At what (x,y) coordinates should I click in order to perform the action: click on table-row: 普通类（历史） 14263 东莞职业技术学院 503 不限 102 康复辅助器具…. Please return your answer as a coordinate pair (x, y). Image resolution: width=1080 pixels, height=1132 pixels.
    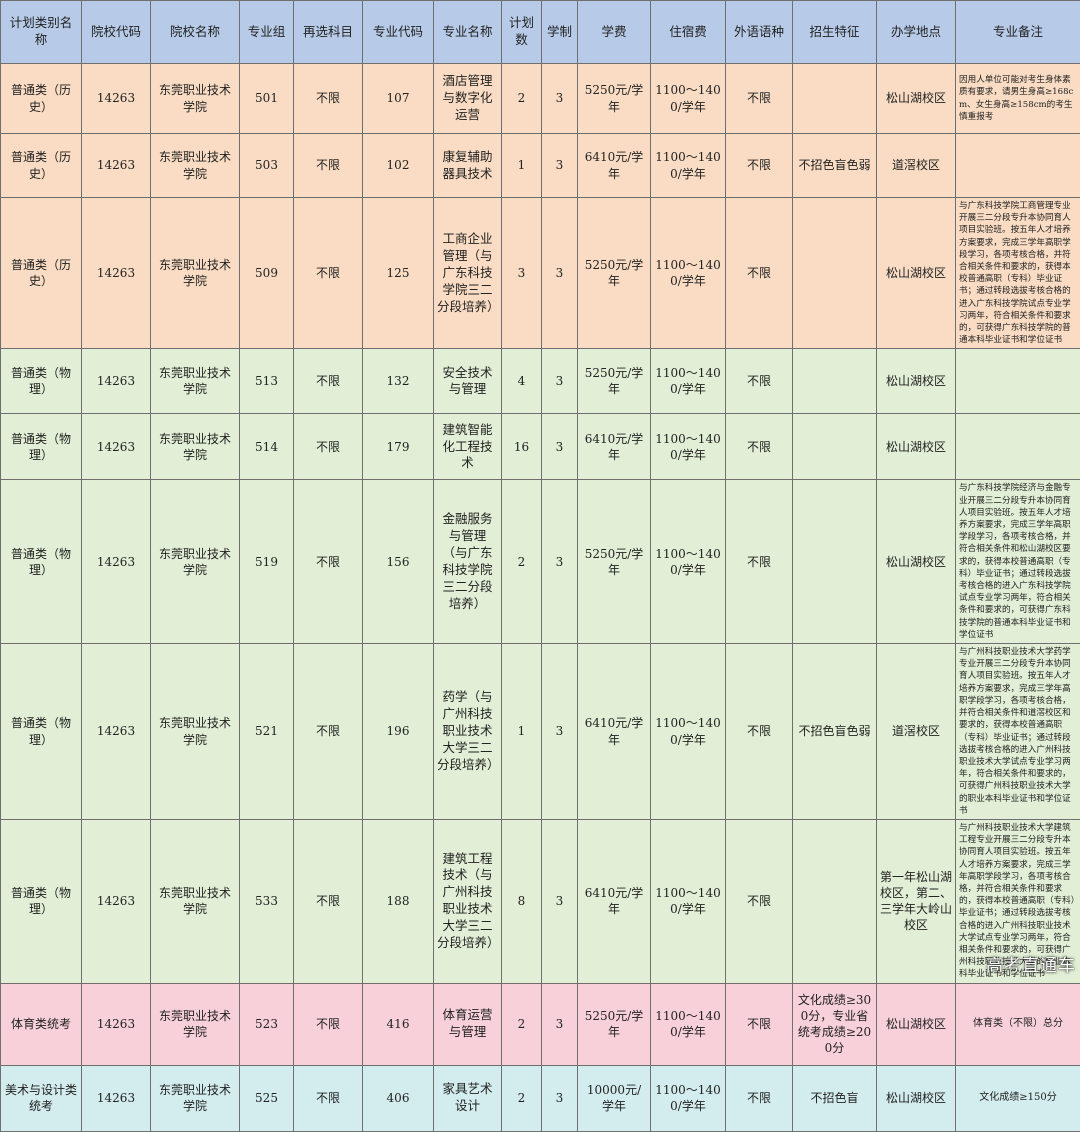
    Looking at the image, I should click on (540, 166).